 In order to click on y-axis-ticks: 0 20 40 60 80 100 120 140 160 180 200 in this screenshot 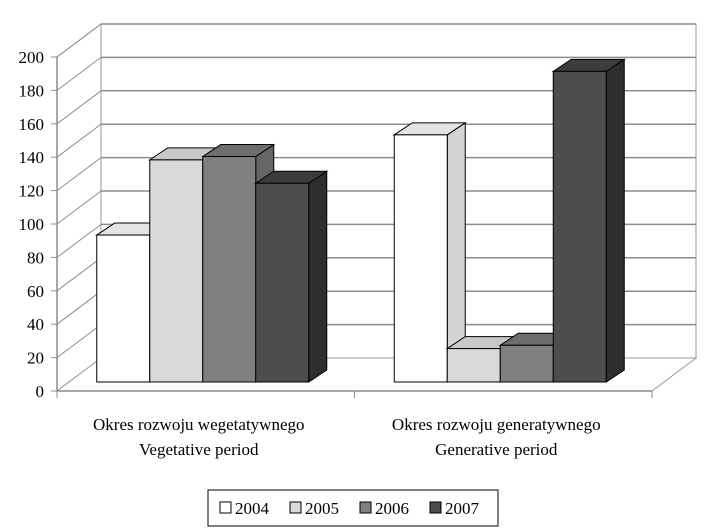, I will do `click(38, 224)`.